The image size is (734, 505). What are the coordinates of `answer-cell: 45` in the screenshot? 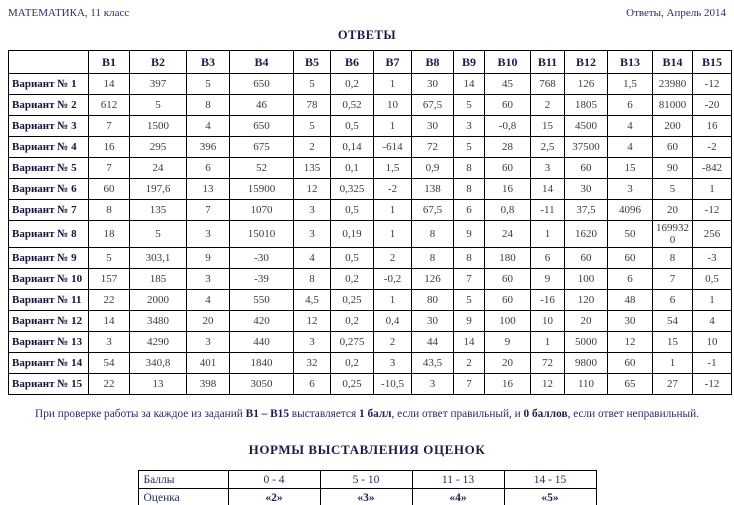 It's located at (507, 84).